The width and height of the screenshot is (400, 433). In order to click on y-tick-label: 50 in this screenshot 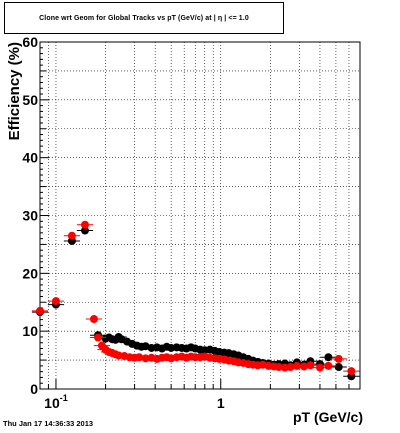, I will do `click(30, 100)`.